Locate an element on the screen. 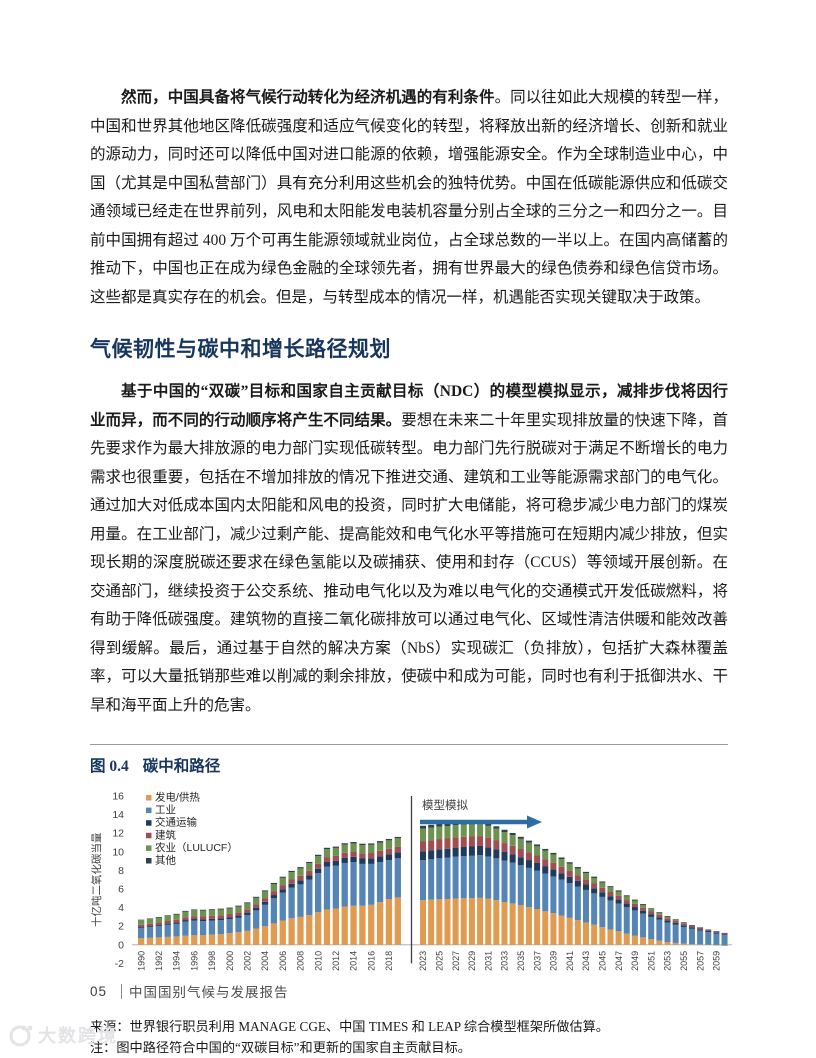 The width and height of the screenshot is (816, 1058). x-tick-label: 2035 is located at coordinates (521, 961).